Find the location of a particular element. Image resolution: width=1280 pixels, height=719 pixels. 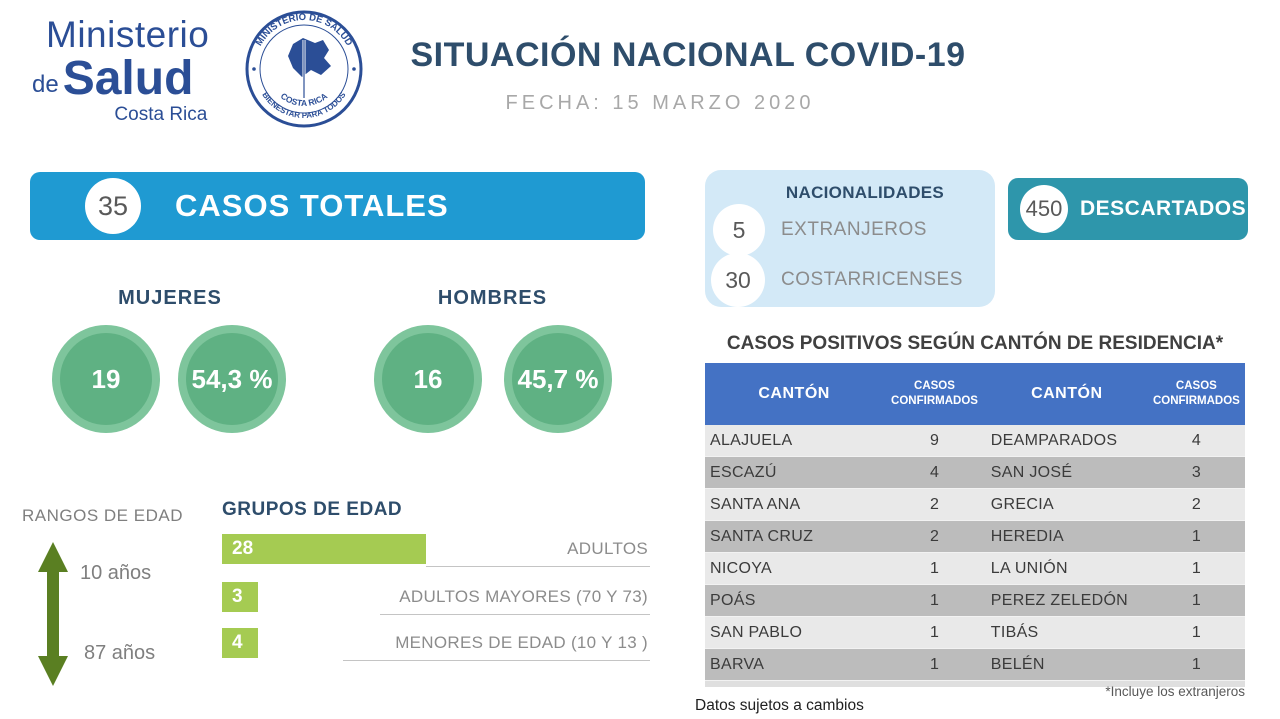

report-date: FECHA: 15 MARZO 2020 is located at coordinates (660, 103).